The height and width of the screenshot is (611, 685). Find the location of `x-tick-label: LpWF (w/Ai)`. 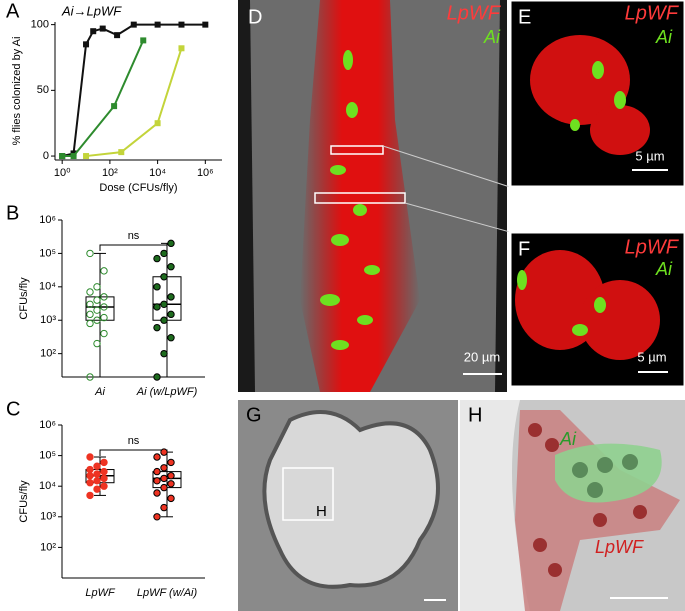

x-tick-label: LpWF (w/Ai) is located at coordinates (167, 593).